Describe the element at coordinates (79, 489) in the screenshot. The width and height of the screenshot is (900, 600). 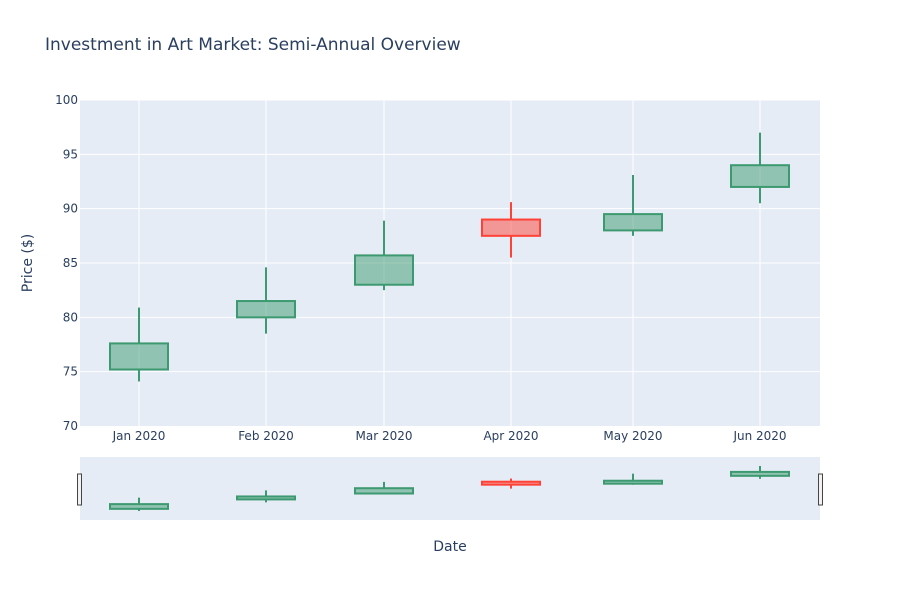
I see `range-slider-left-handle` at that location.